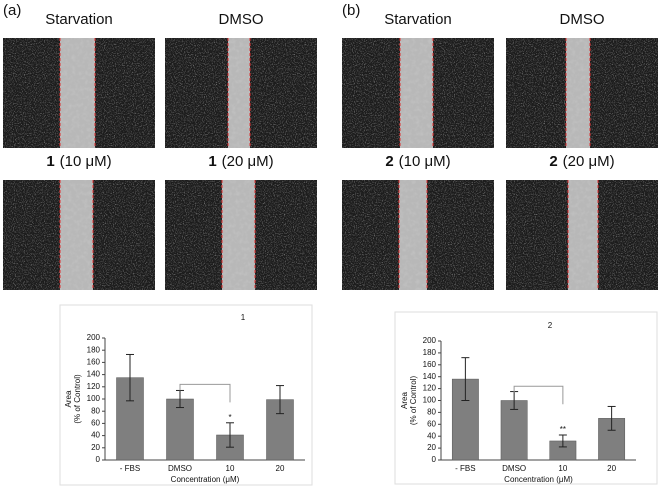 This screenshot has width=661, height=486. Describe the element at coordinates (229, 417) in the screenshot. I see `significance-mark: *` at that location.